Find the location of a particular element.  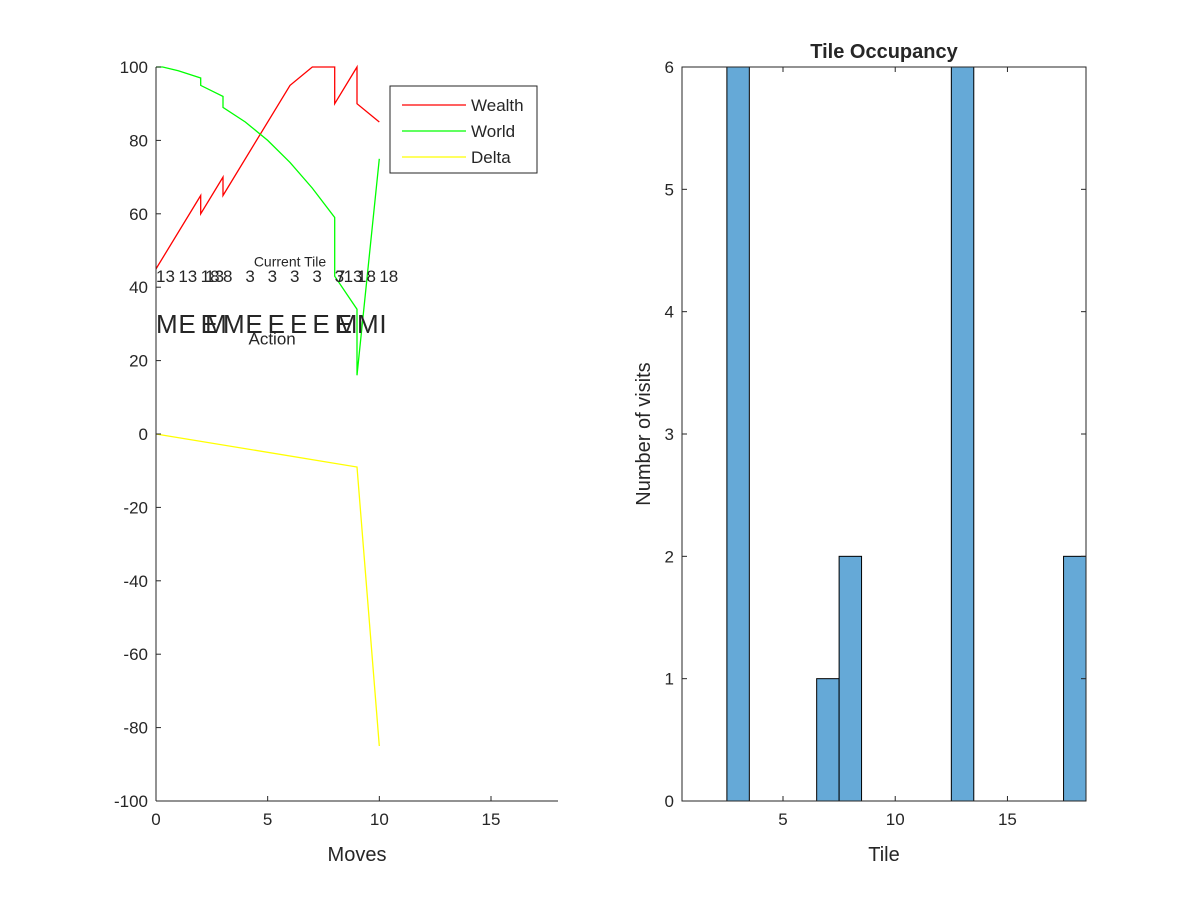

y-tick-label: 60 is located at coordinates (138, 214).